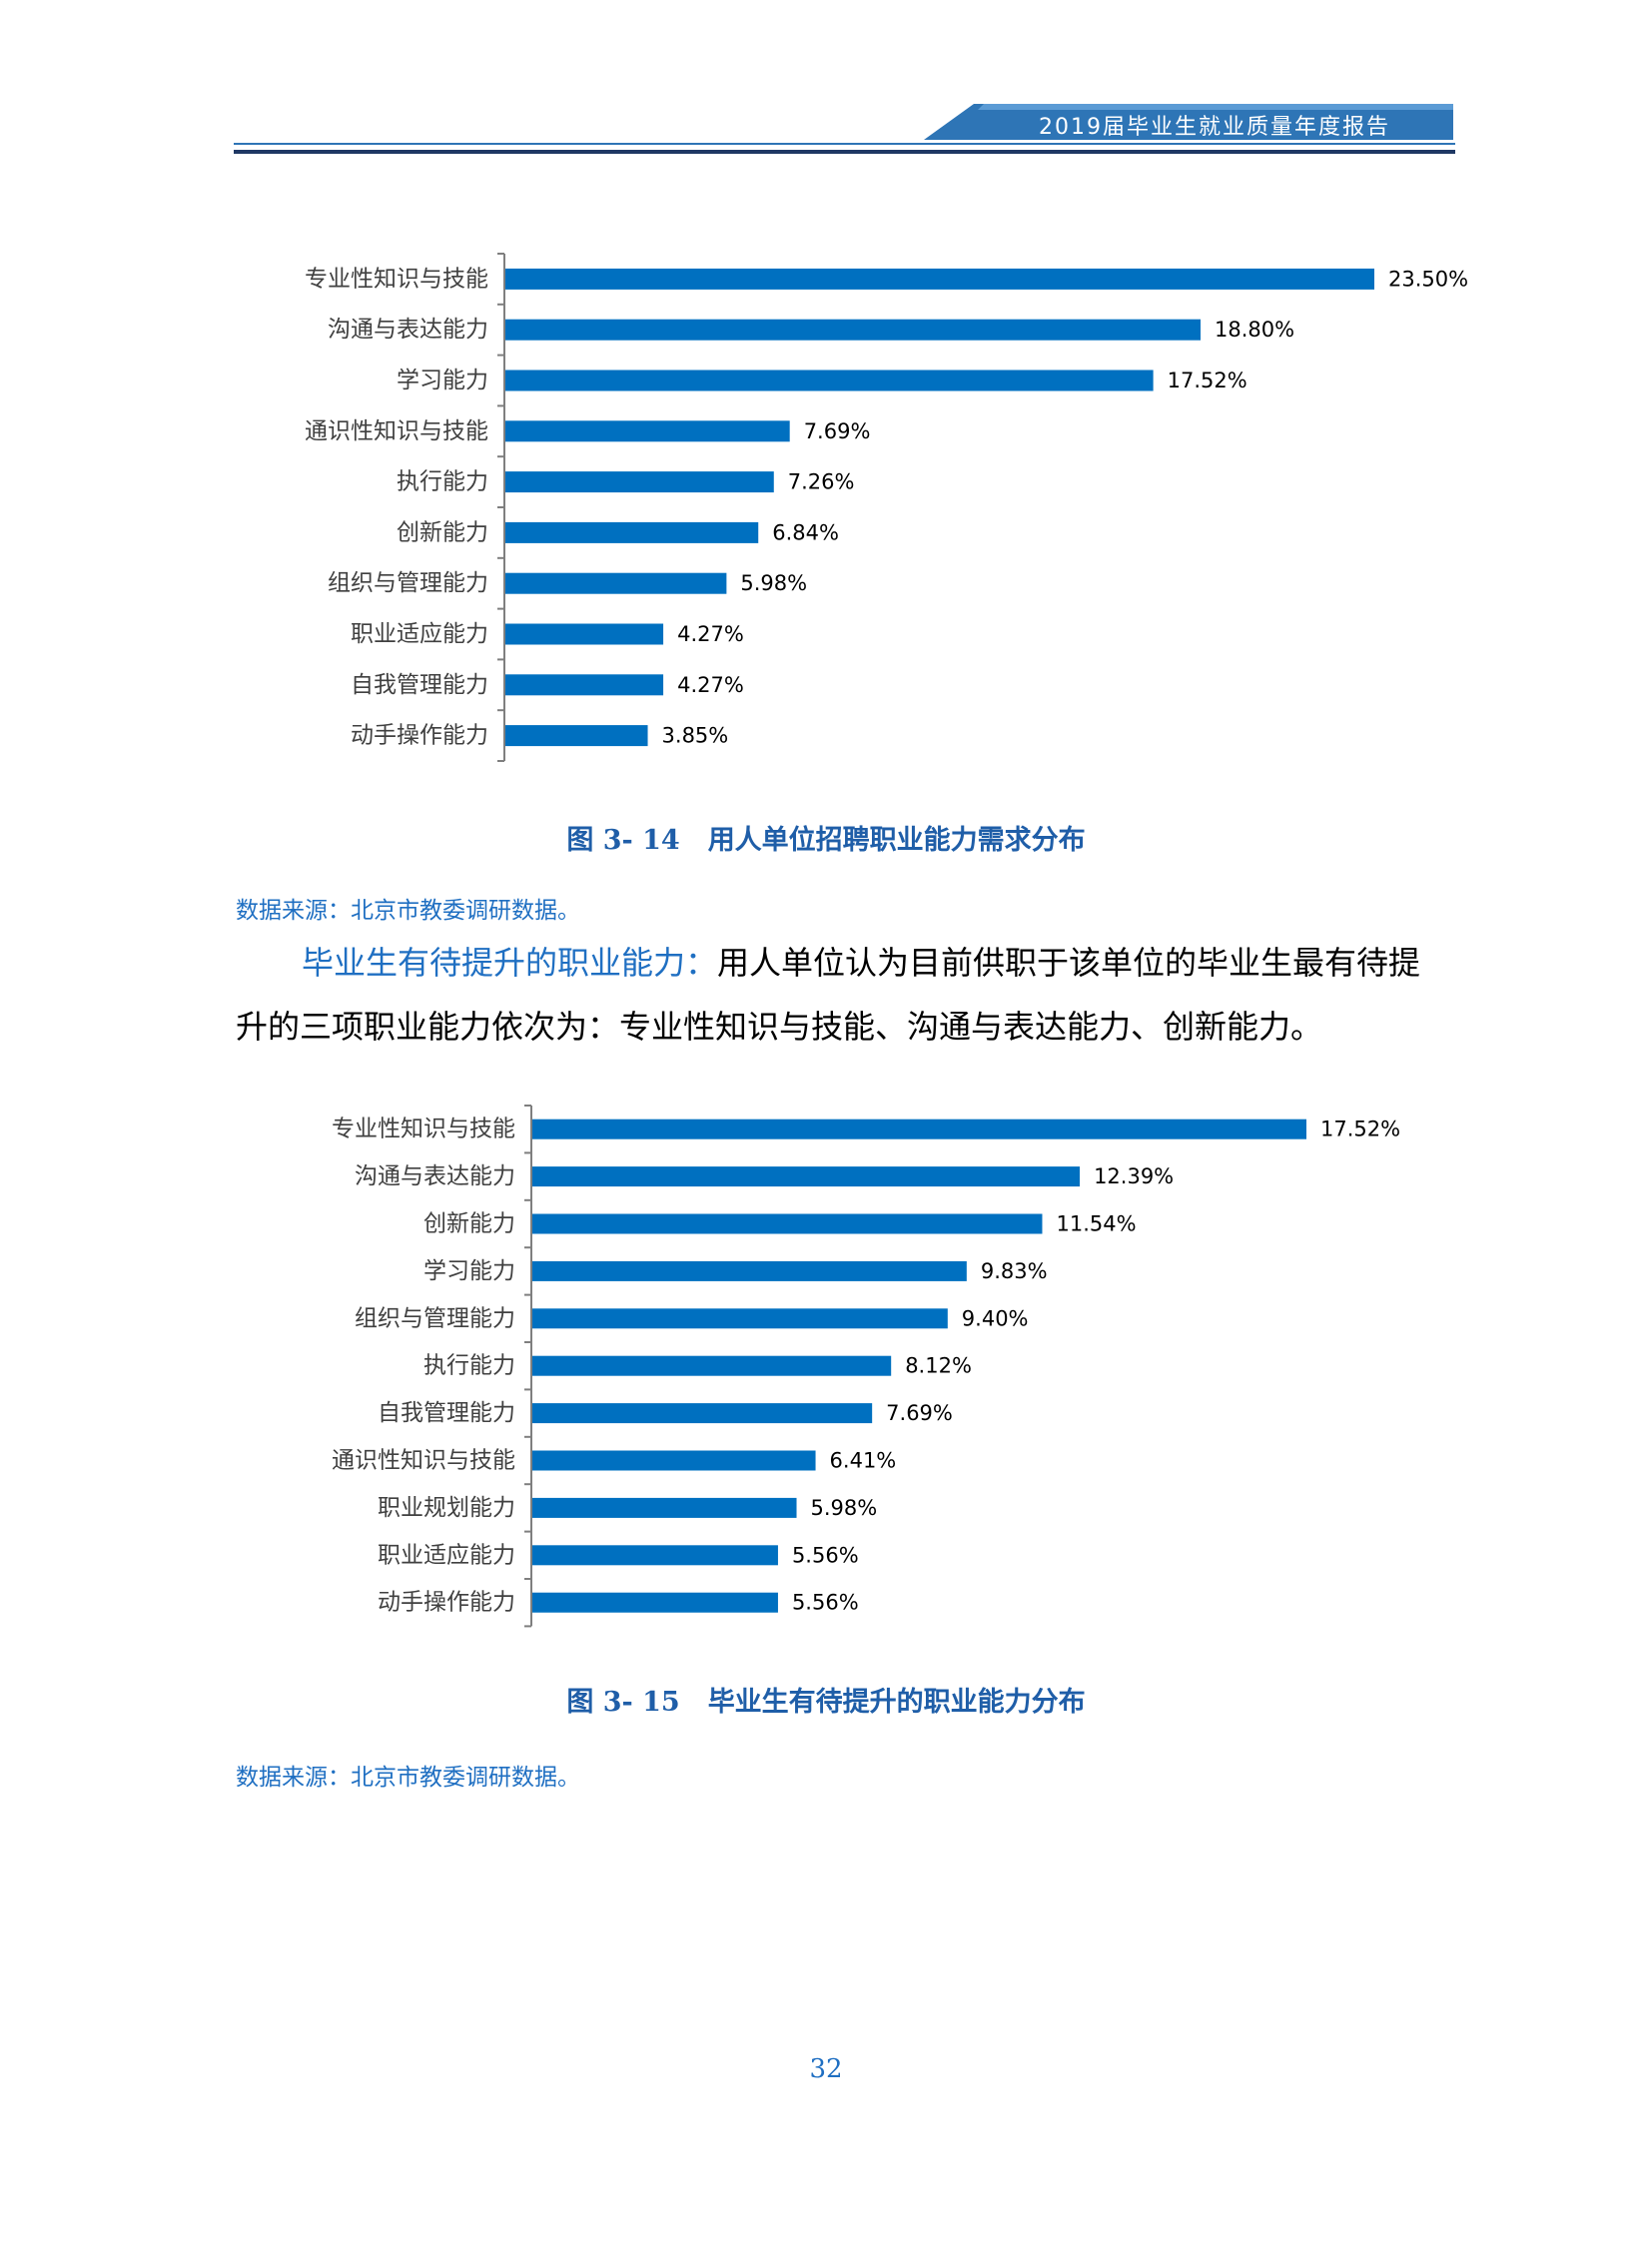 The image size is (1652, 2242). What do you see at coordinates (623, 840) in the screenshot?
I see `figure1-number: 图 3- 14` at bounding box center [623, 840].